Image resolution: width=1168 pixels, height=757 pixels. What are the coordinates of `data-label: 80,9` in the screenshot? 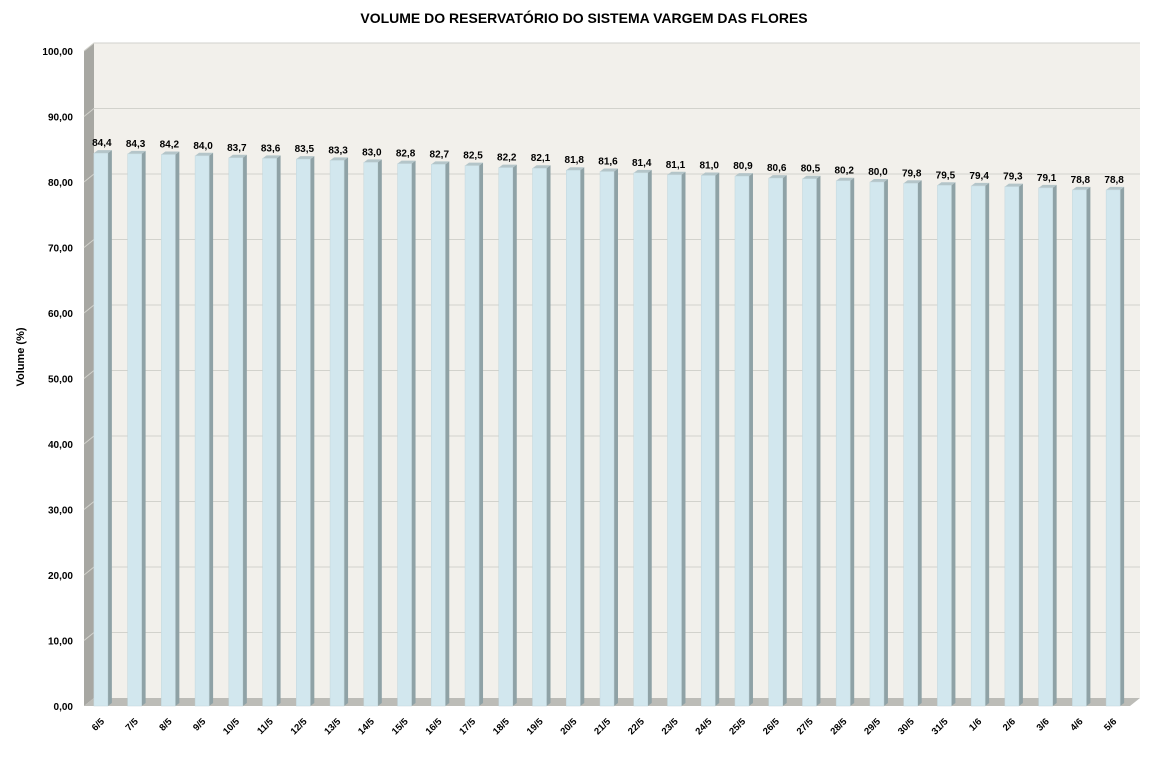 It's located at (743, 166).